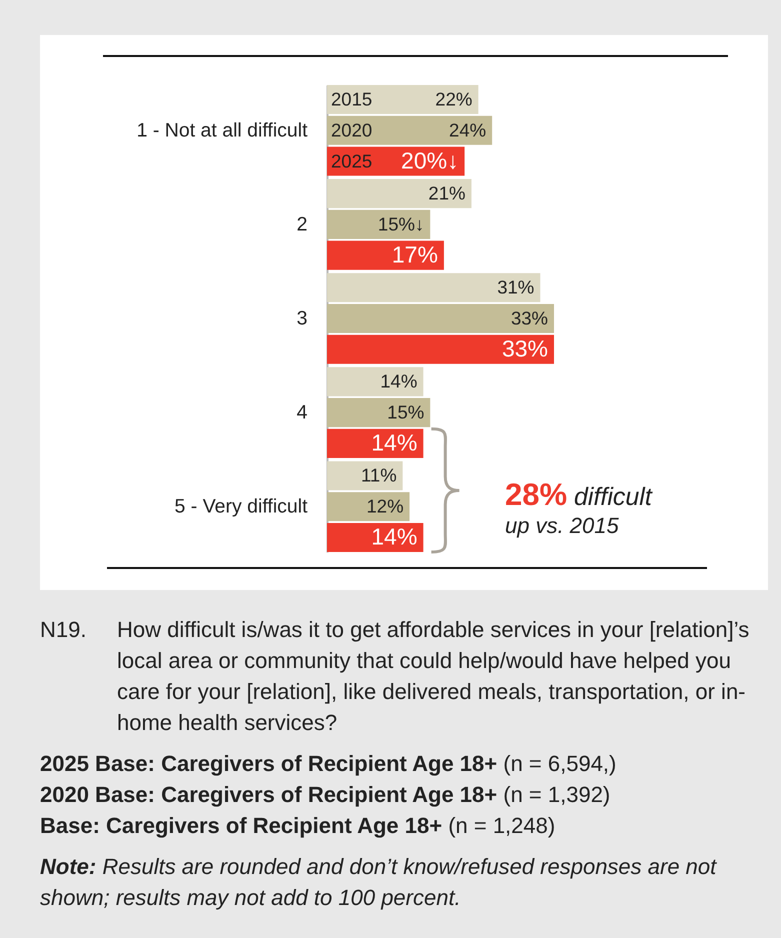  Describe the element at coordinates (241, 507) in the screenshot. I see `y-tick-label: 5 - Very difficult` at that location.